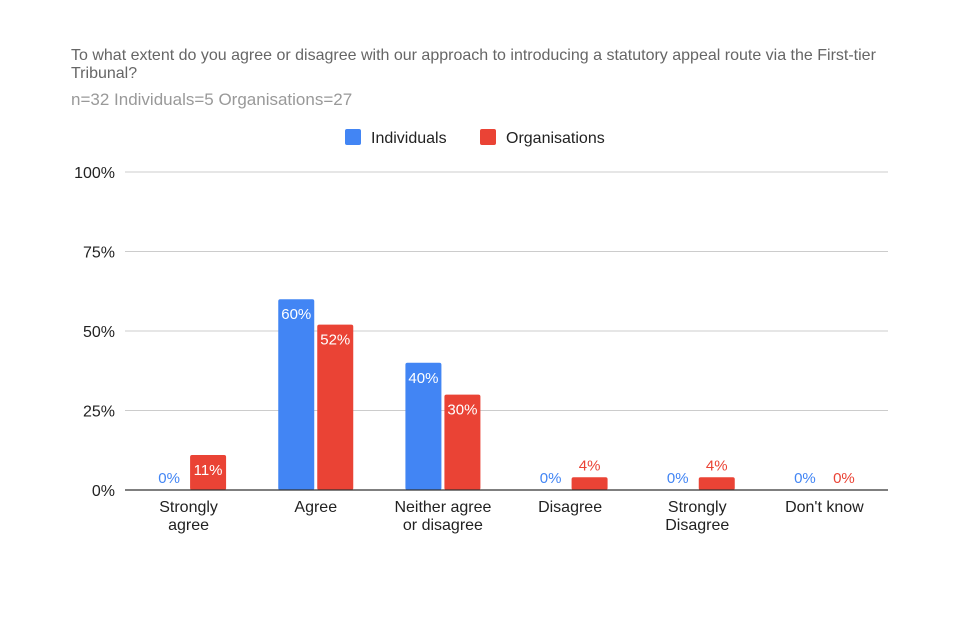 This screenshot has width=960, height=640. Describe the element at coordinates (353, 137) in the screenshot. I see `legend-swatch-individuals` at that location.